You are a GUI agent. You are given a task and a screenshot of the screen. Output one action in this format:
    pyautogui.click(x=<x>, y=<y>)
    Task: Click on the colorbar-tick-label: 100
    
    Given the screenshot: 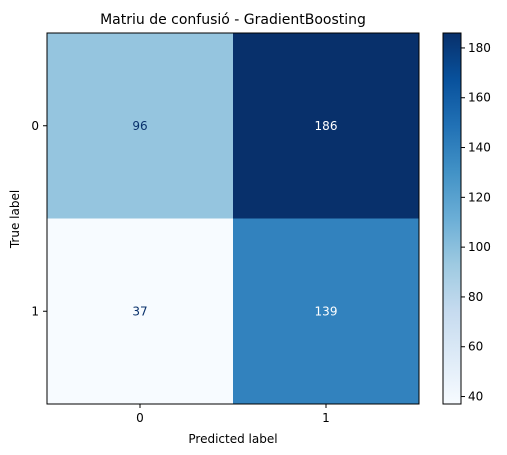 What is the action you would take?
    pyautogui.click(x=479, y=247)
    